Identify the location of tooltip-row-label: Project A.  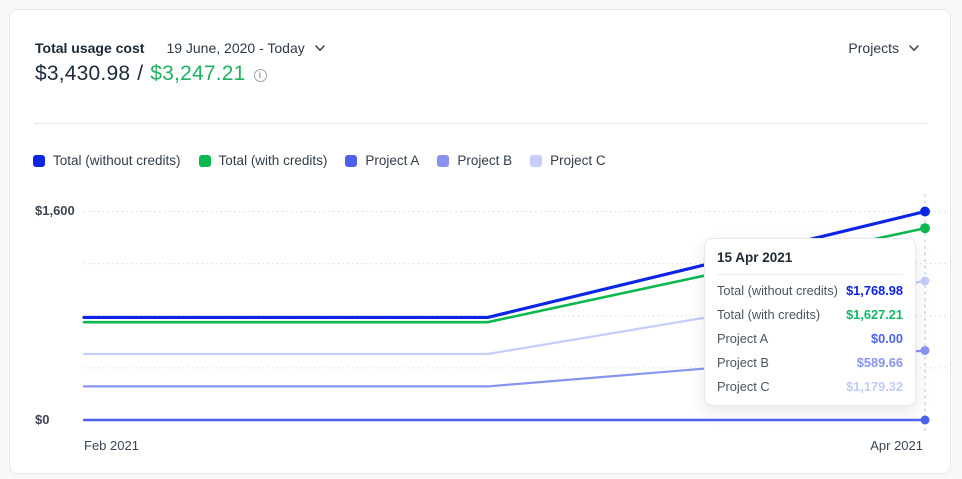
(743, 338).